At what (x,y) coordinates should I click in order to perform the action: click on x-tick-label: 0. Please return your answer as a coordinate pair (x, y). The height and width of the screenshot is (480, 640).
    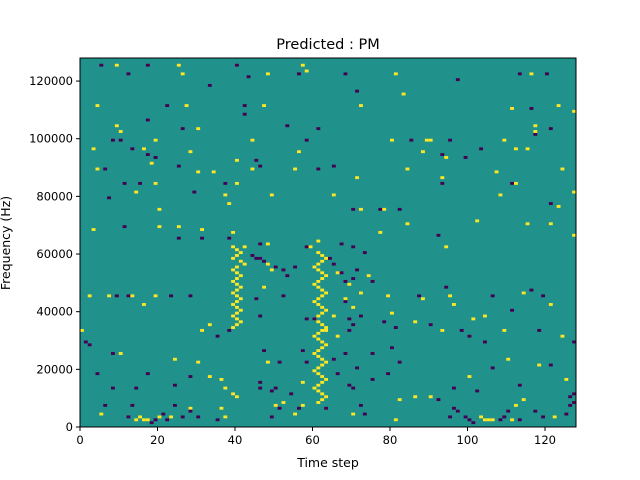
    Looking at the image, I should click on (79, 440).